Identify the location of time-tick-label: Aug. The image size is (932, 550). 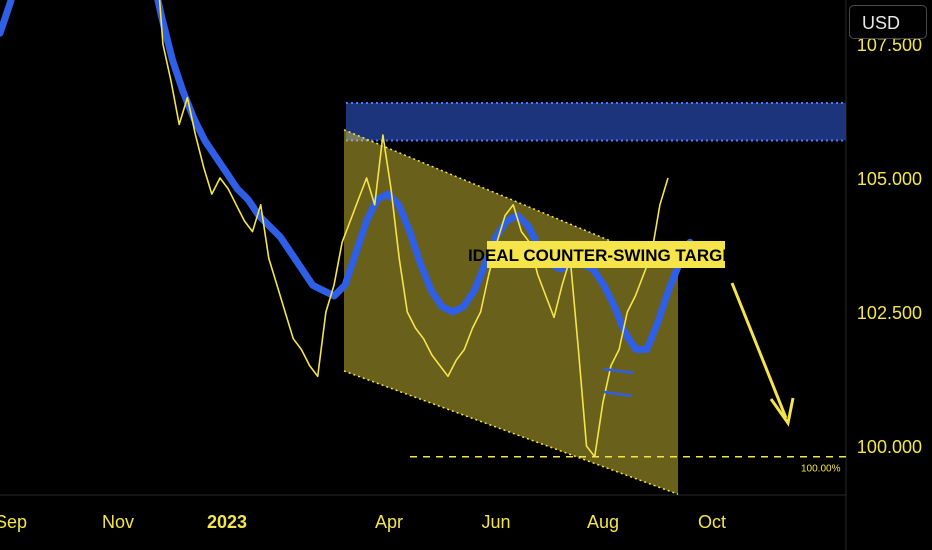
(603, 522).